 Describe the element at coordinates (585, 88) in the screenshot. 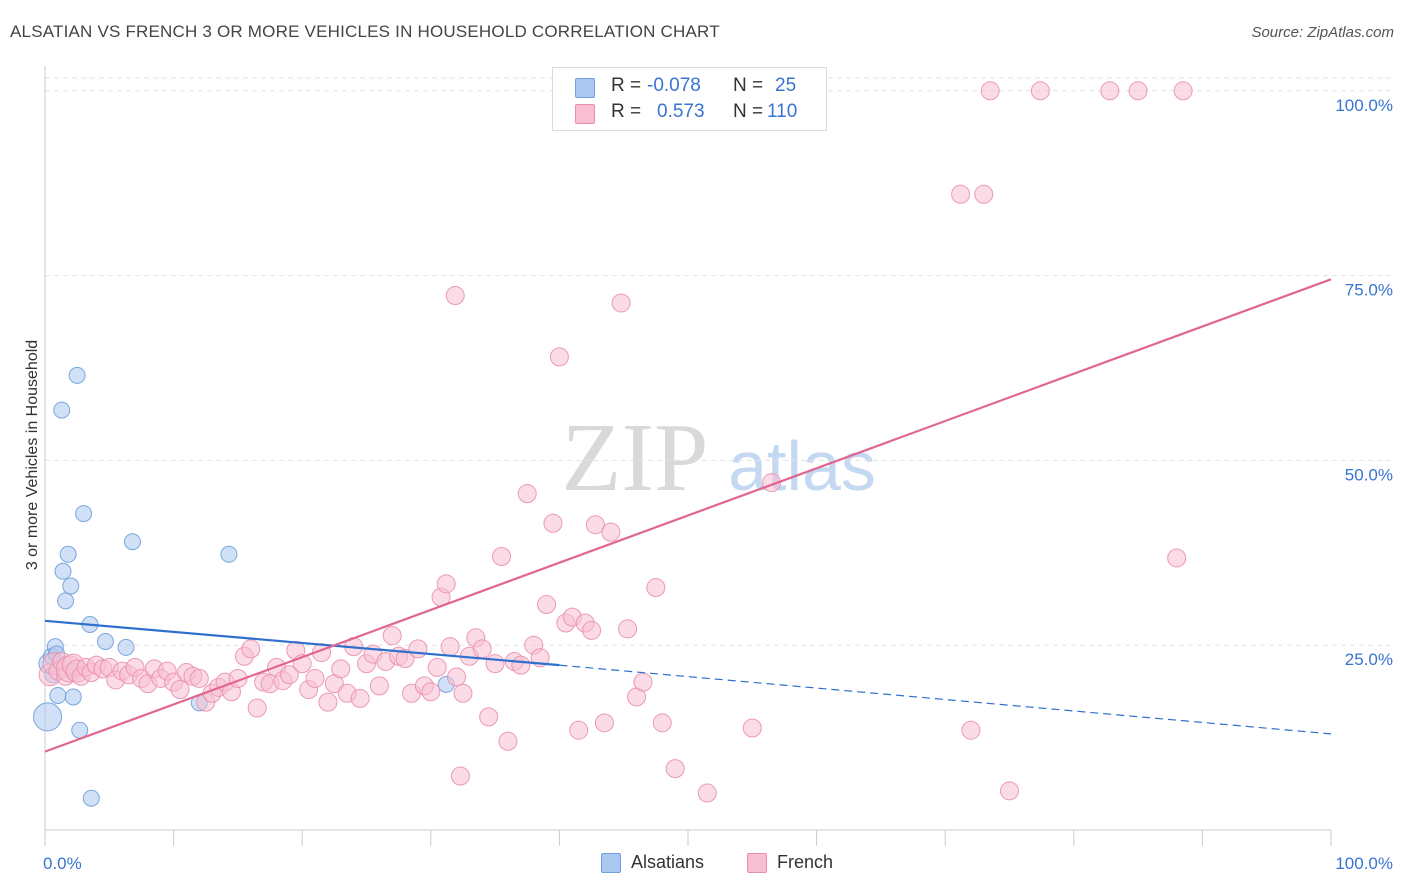

I see `legend-swatch-alsatians` at that location.